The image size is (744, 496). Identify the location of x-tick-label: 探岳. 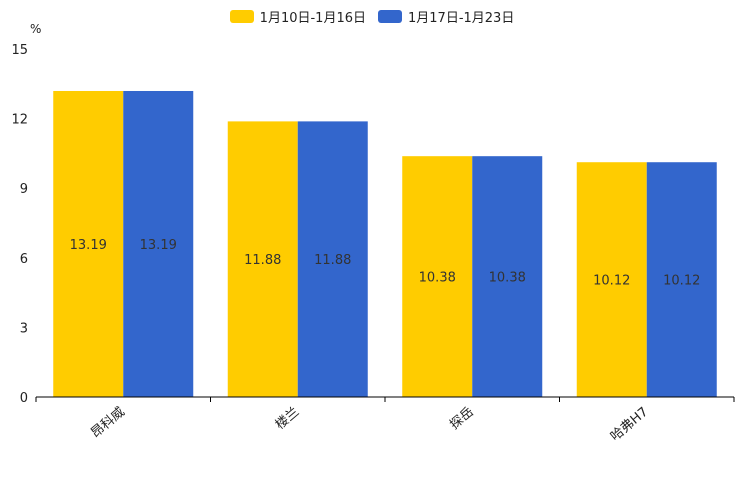
(462, 419).